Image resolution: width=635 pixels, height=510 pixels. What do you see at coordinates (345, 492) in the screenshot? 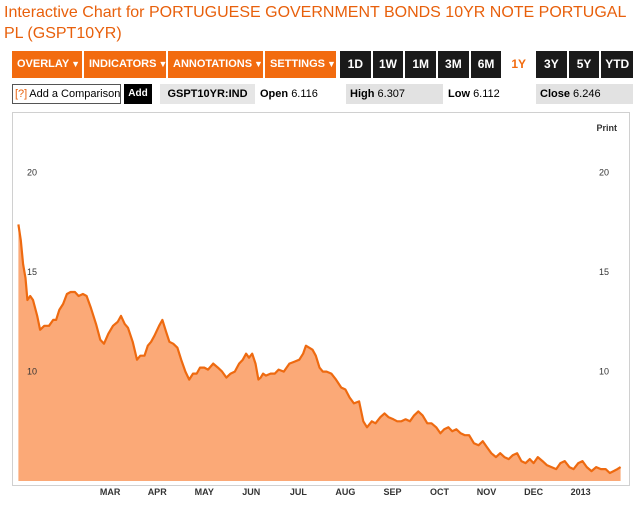
I see `x-tick-label: AUG` at bounding box center [345, 492].